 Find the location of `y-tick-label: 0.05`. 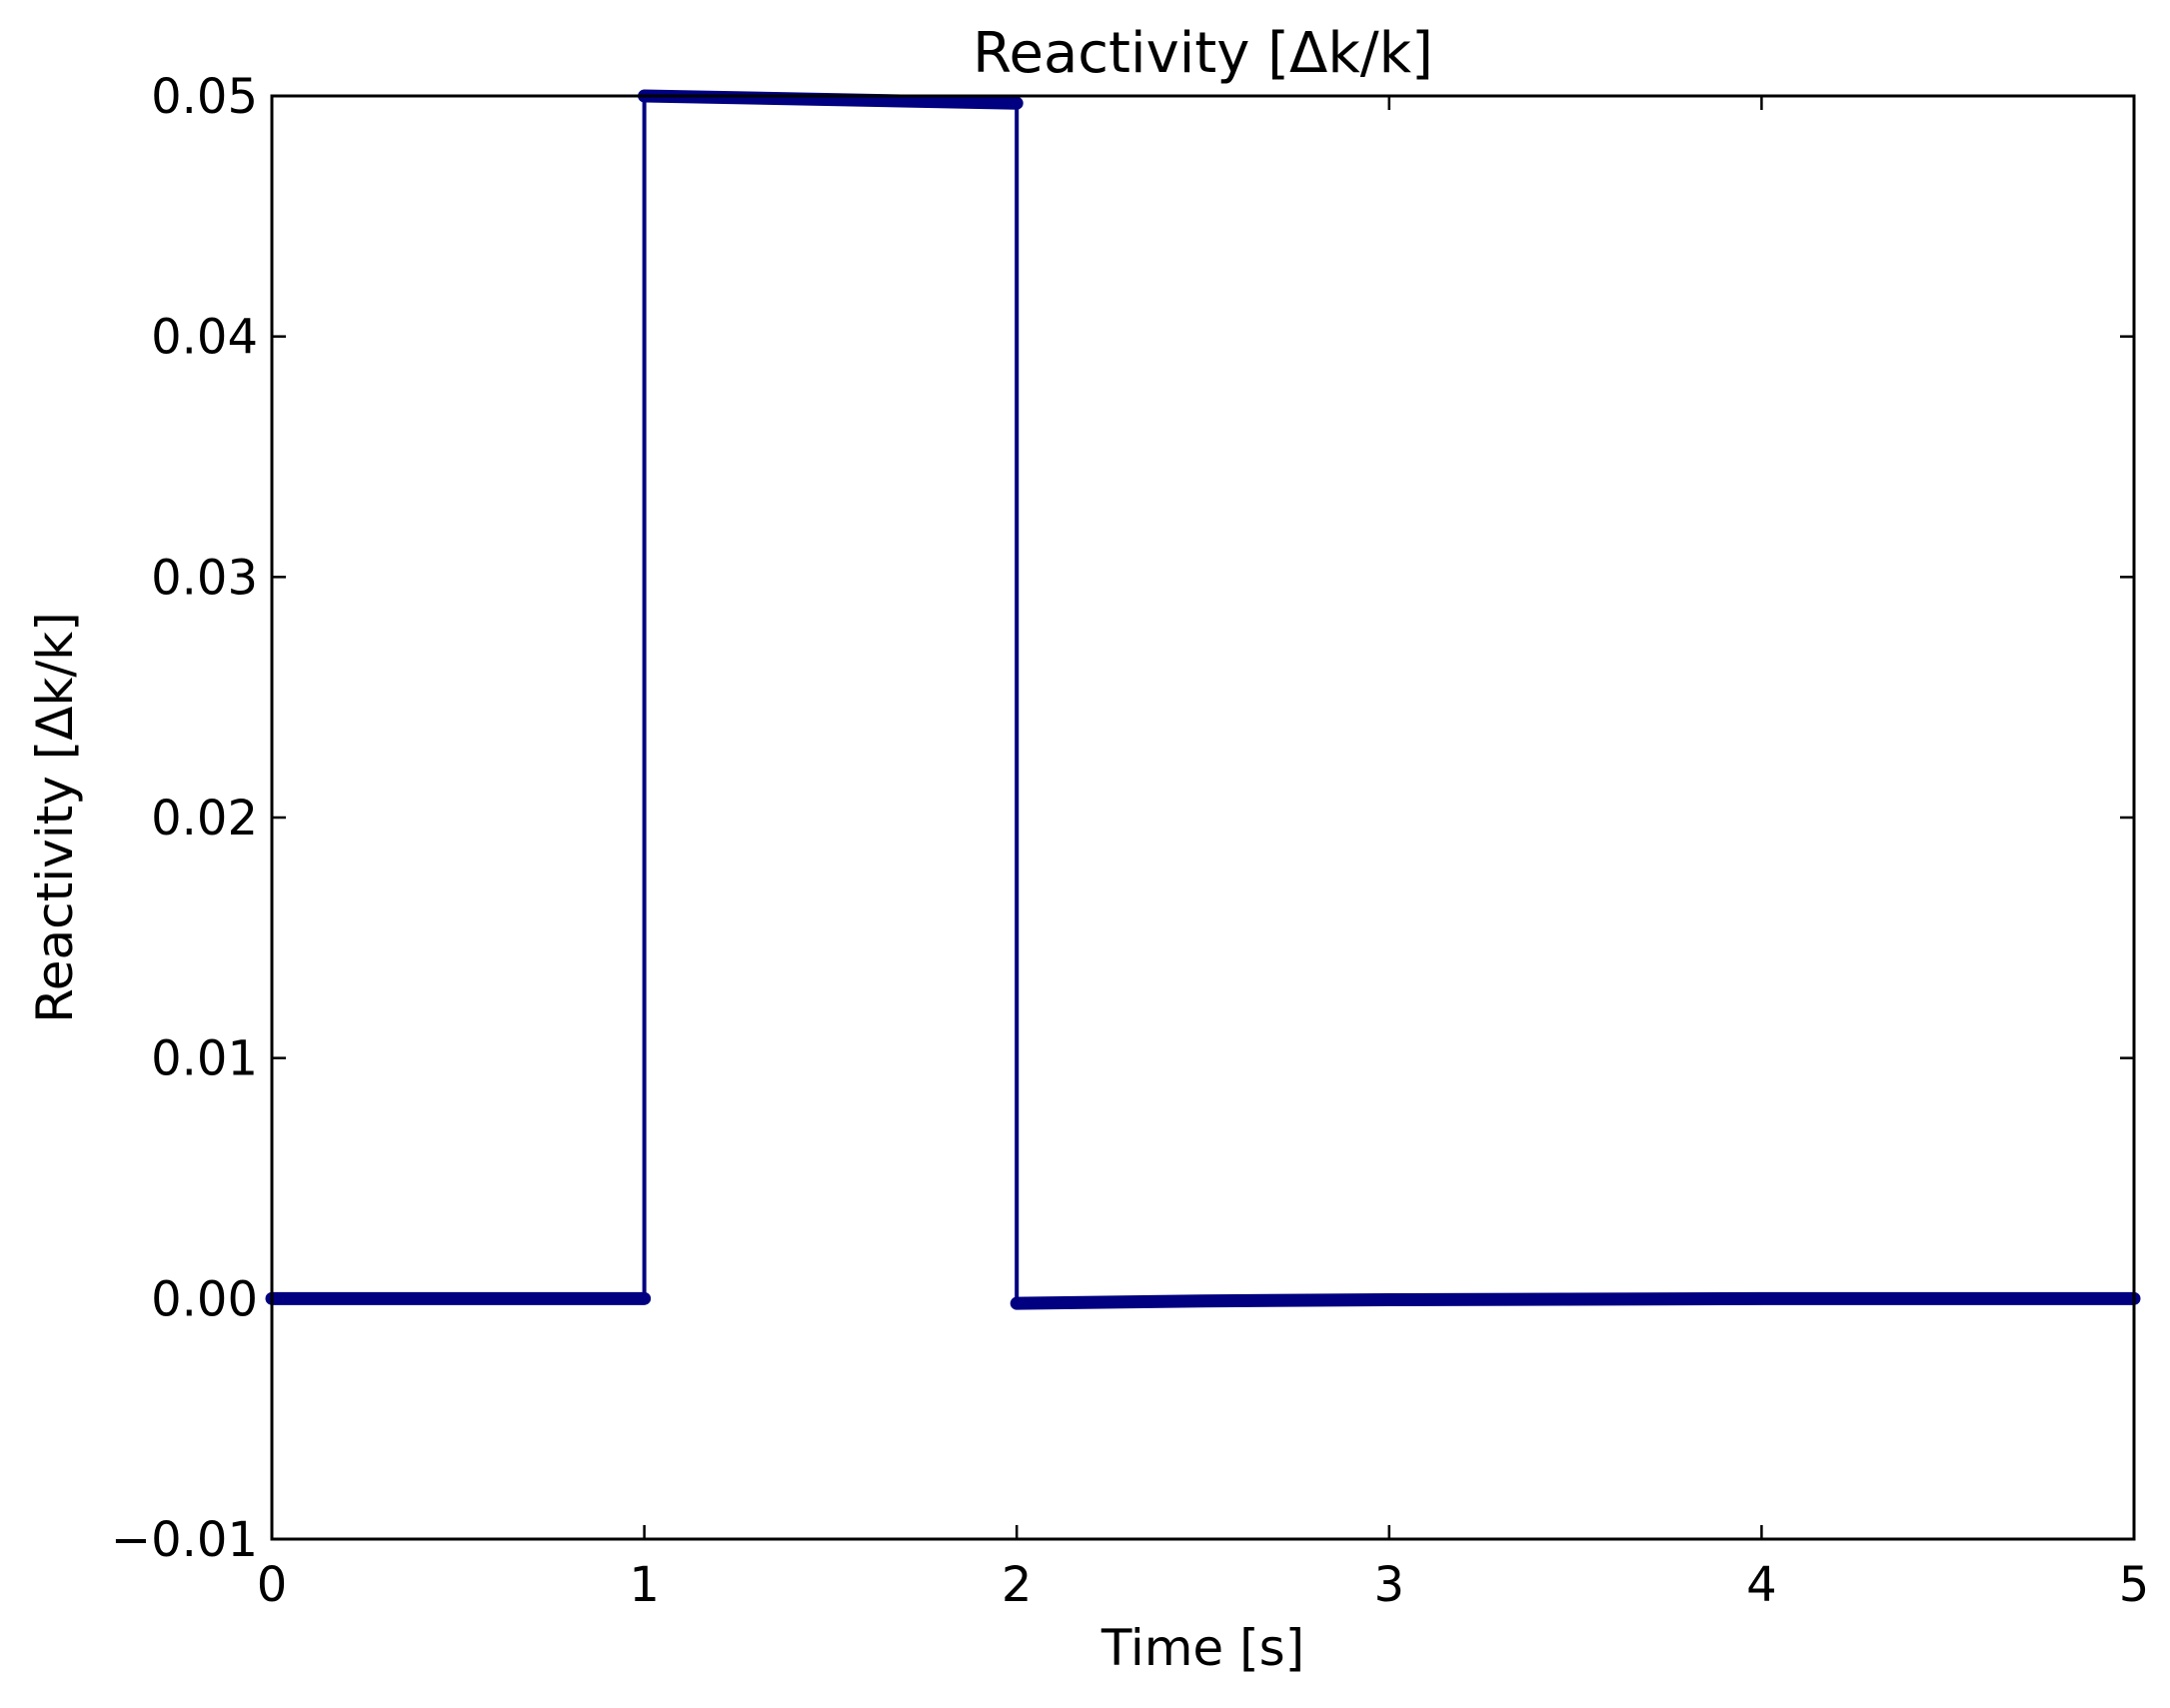

y-tick-label: 0.05 is located at coordinates (204, 97).